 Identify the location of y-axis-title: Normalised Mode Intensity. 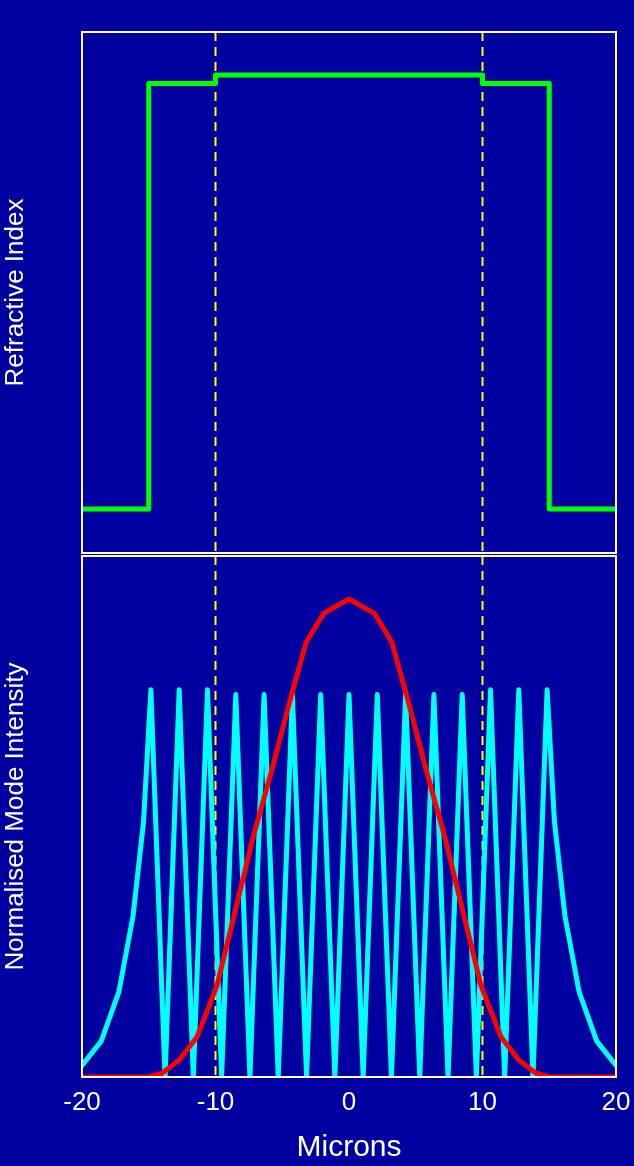
(14, 816).